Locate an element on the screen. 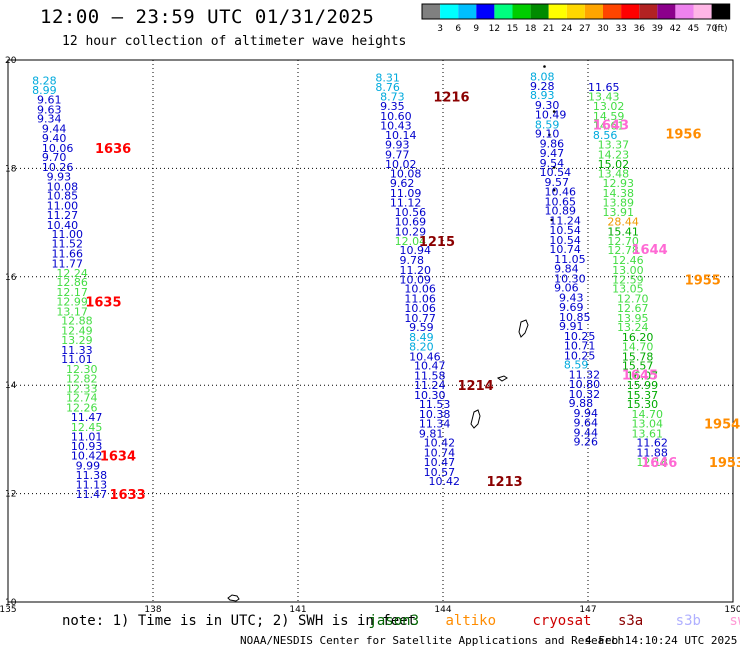 The image size is (740, 650). swh-value-label: 12.24 is located at coordinates (71, 273).